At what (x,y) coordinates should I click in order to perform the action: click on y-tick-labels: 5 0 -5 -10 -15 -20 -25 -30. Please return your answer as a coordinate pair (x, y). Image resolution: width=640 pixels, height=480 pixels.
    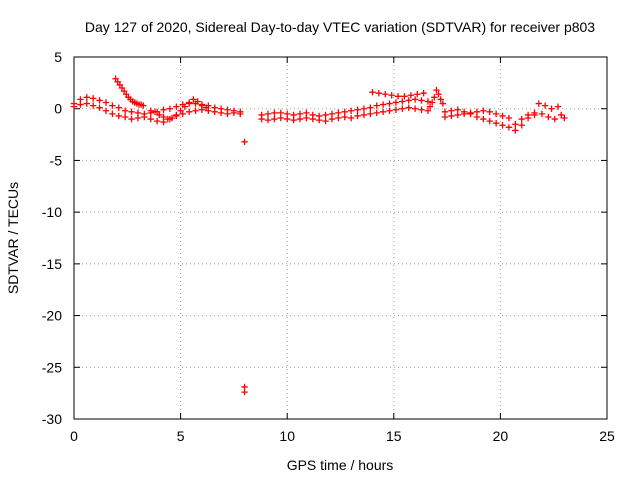
    Looking at the image, I should click on (52, 238).